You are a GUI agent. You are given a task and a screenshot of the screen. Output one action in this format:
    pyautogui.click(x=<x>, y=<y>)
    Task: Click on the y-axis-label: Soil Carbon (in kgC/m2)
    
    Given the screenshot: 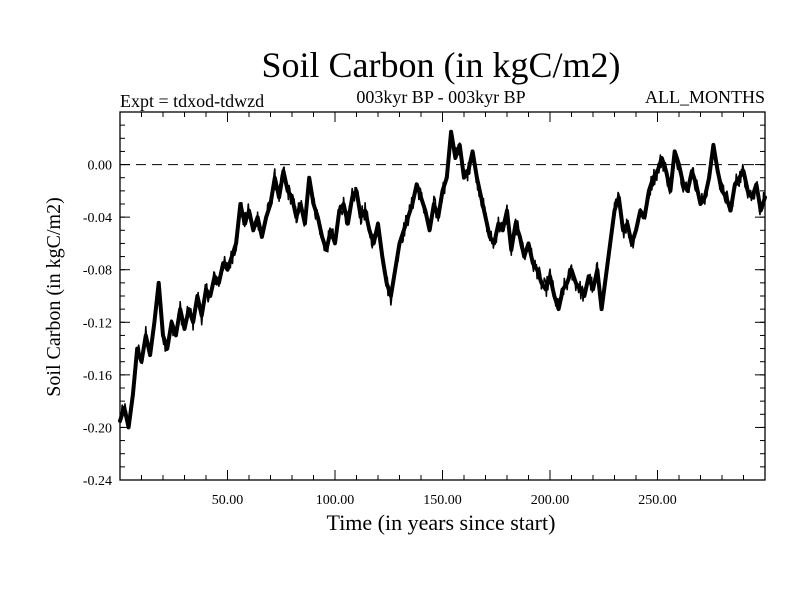 What is the action you would take?
    pyautogui.click(x=54, y=296)
    